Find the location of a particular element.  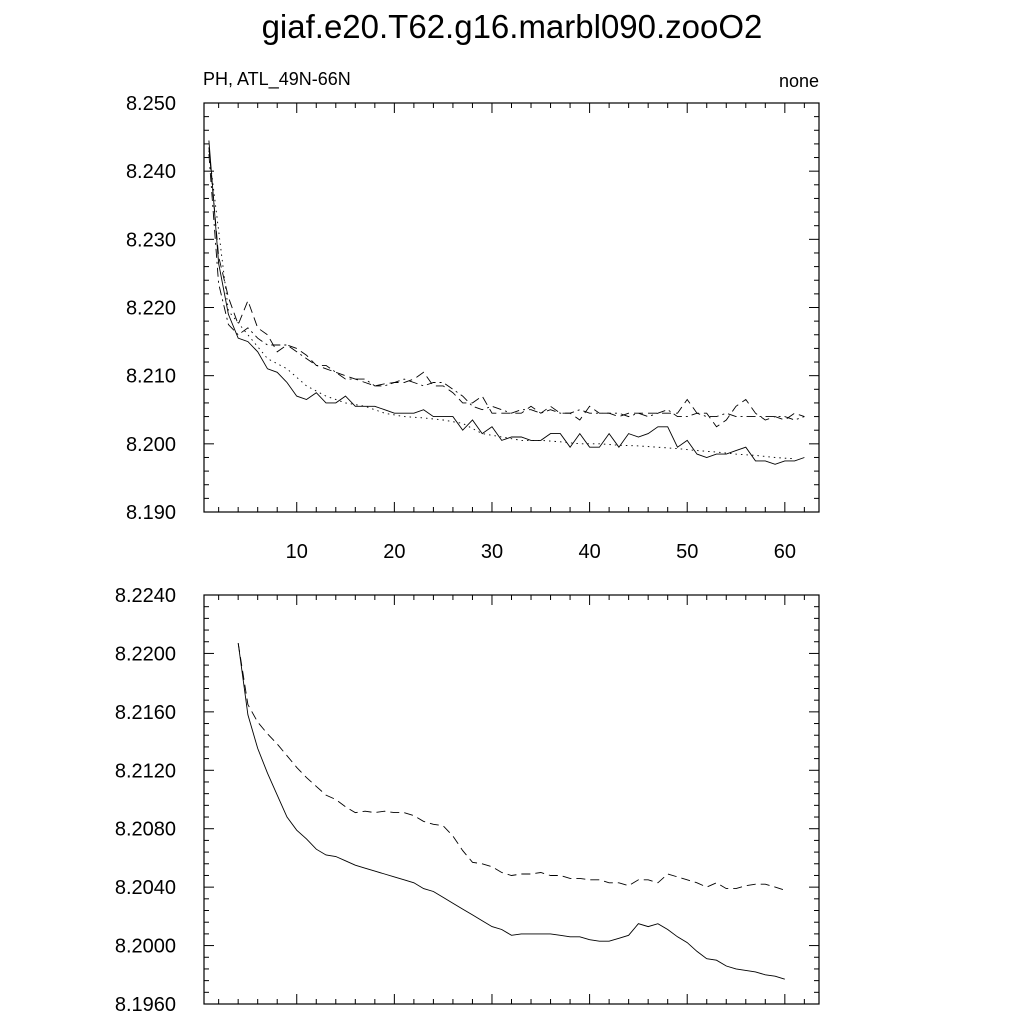

bottom-y-tick-label: 8.2200 is located at coordinates (145, 654).